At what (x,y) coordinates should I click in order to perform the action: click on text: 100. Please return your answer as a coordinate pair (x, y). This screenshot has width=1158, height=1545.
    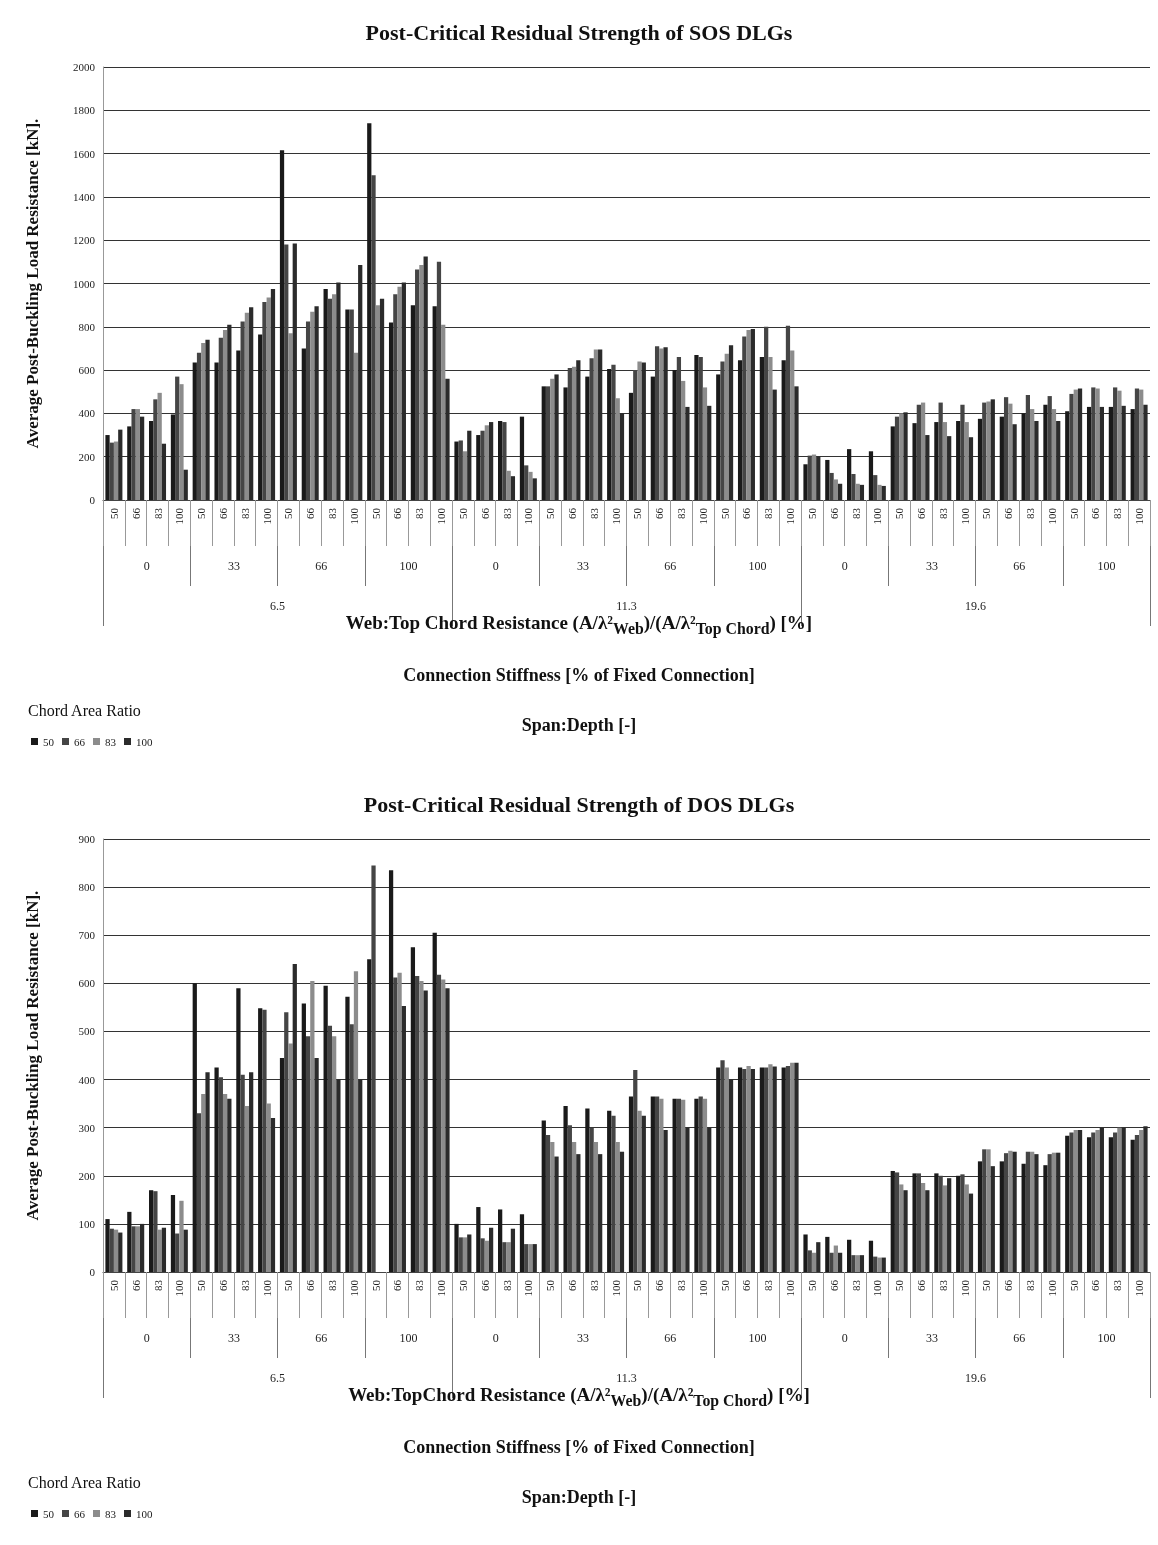
    Looking at the image, I should click on (757, 1338).